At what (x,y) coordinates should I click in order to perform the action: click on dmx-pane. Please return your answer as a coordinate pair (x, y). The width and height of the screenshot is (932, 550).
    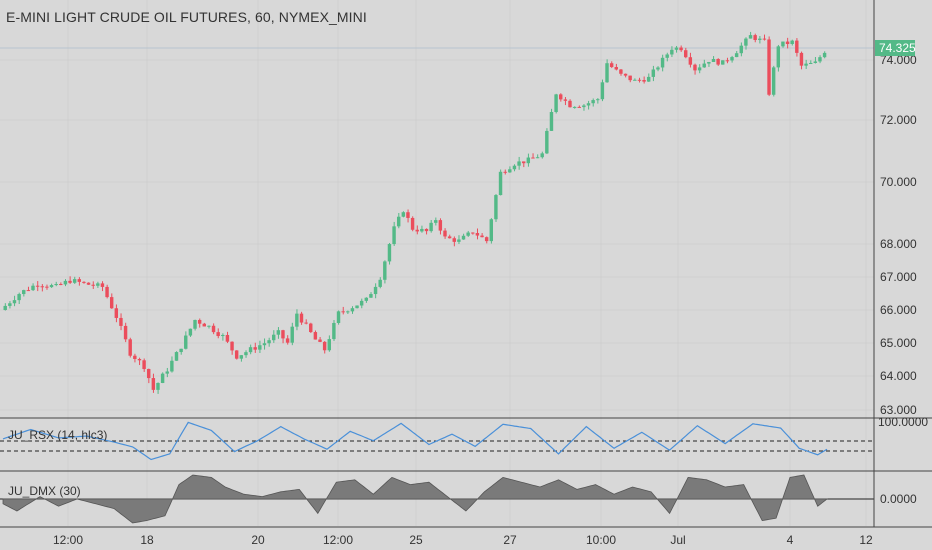
    Looking at the image, I should click on (437, 499).